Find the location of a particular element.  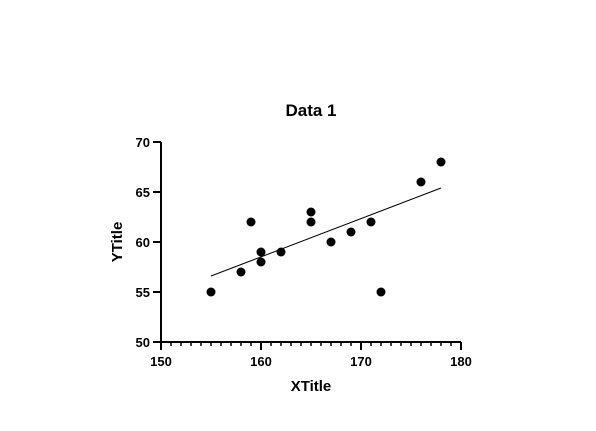

y-tick-label: 60 is located at coordinates (143, 242).